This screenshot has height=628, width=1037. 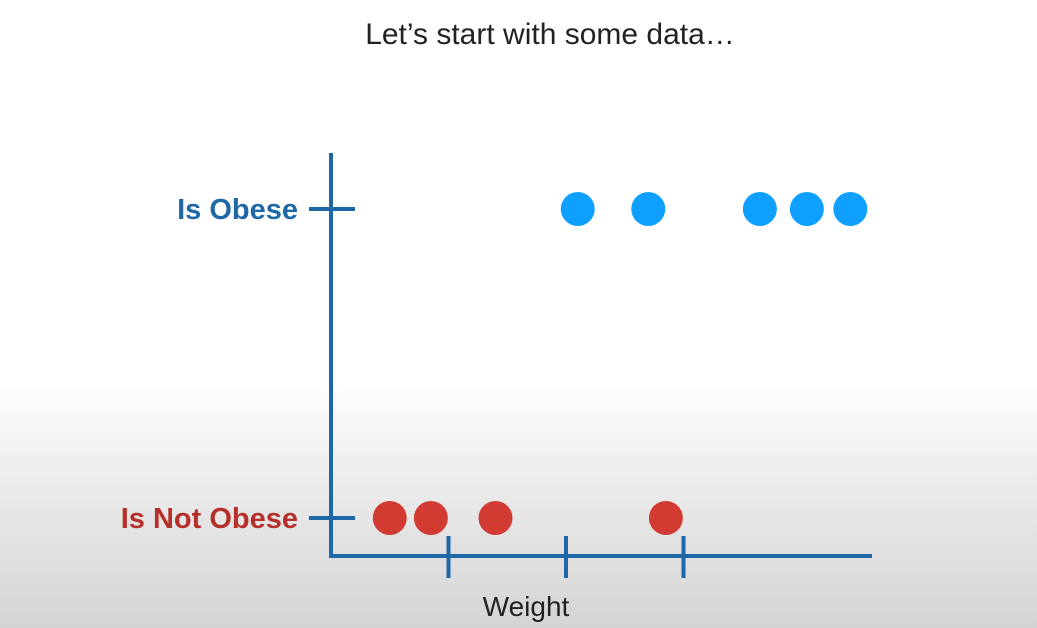 What do you see at coordinates (209, 519) in the screenshot?
I see `y-label-is-not-obese: Is Not Obese` at bounding box center [209, 519].